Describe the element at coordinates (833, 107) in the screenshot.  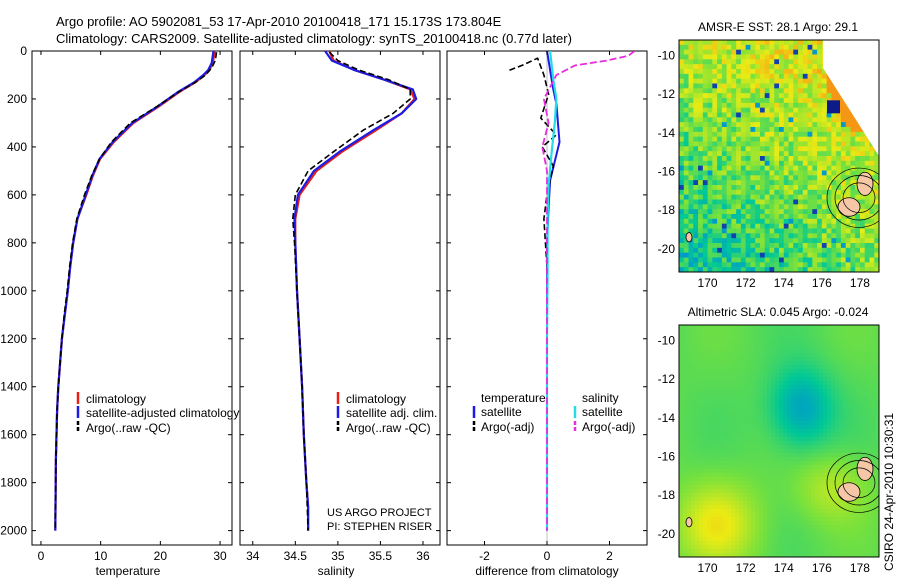
I see `cold-pixel-block` at that location.